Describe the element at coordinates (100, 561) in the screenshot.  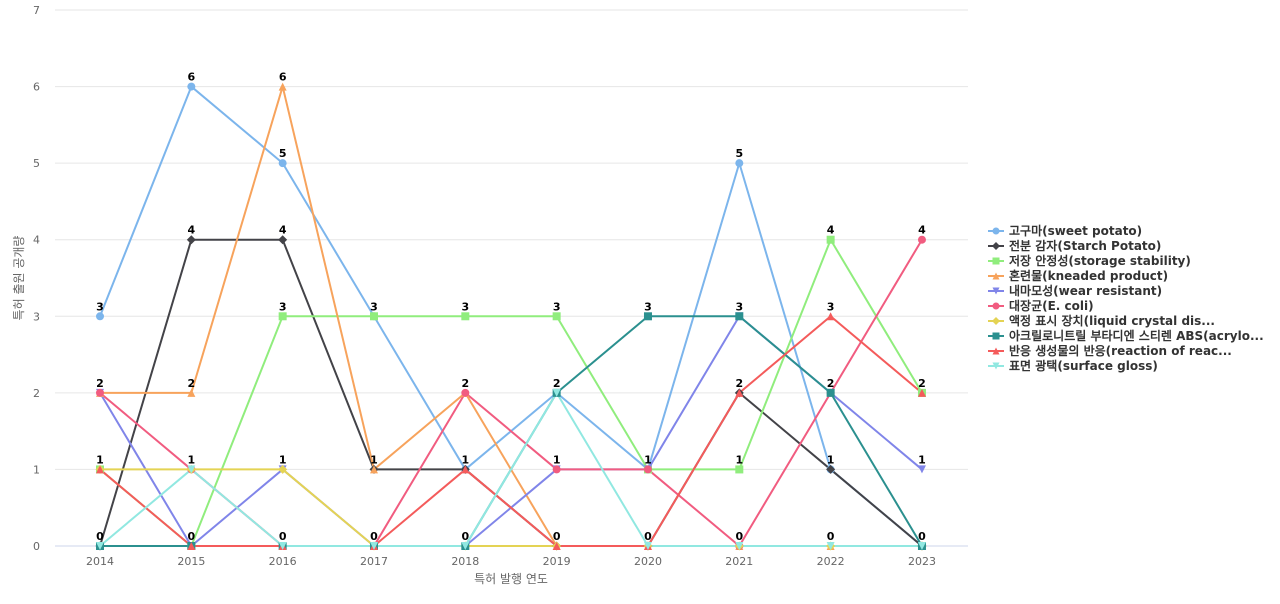
I see `x-tick-label: 2014` at that location.